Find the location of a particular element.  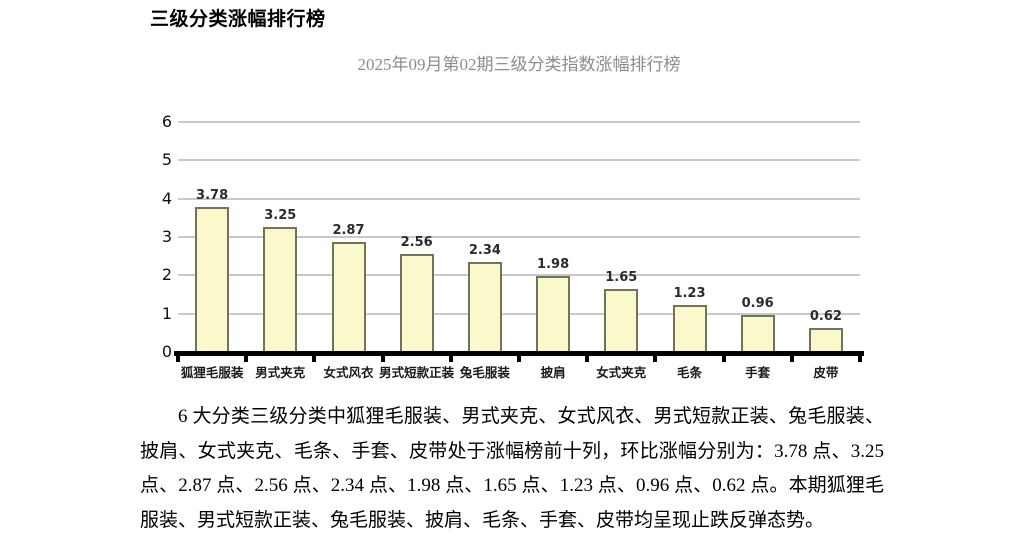

y-axis-tick-label: 5 is located at coordinates (166, 160).